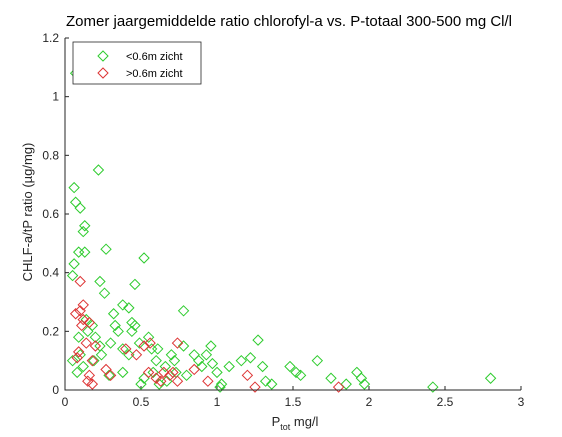 Image resolution: width=562 pixels, height=437 pixels. What do you see at coordinates (50, 214) in the screenshot?
I see `y-tick-label: 0.6` at bounding box center [50, 214].